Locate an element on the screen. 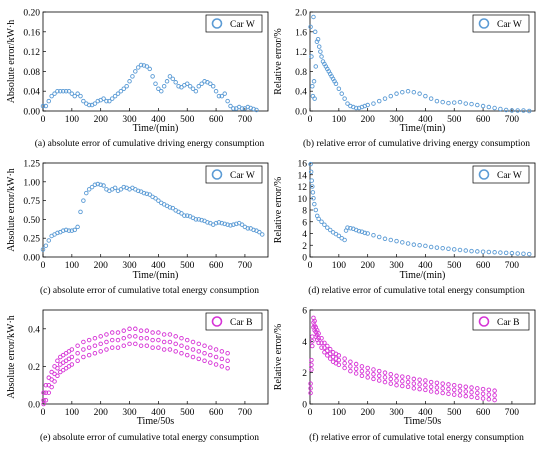  y-tick-label: 0.00 is located at coordinates (31, 113).